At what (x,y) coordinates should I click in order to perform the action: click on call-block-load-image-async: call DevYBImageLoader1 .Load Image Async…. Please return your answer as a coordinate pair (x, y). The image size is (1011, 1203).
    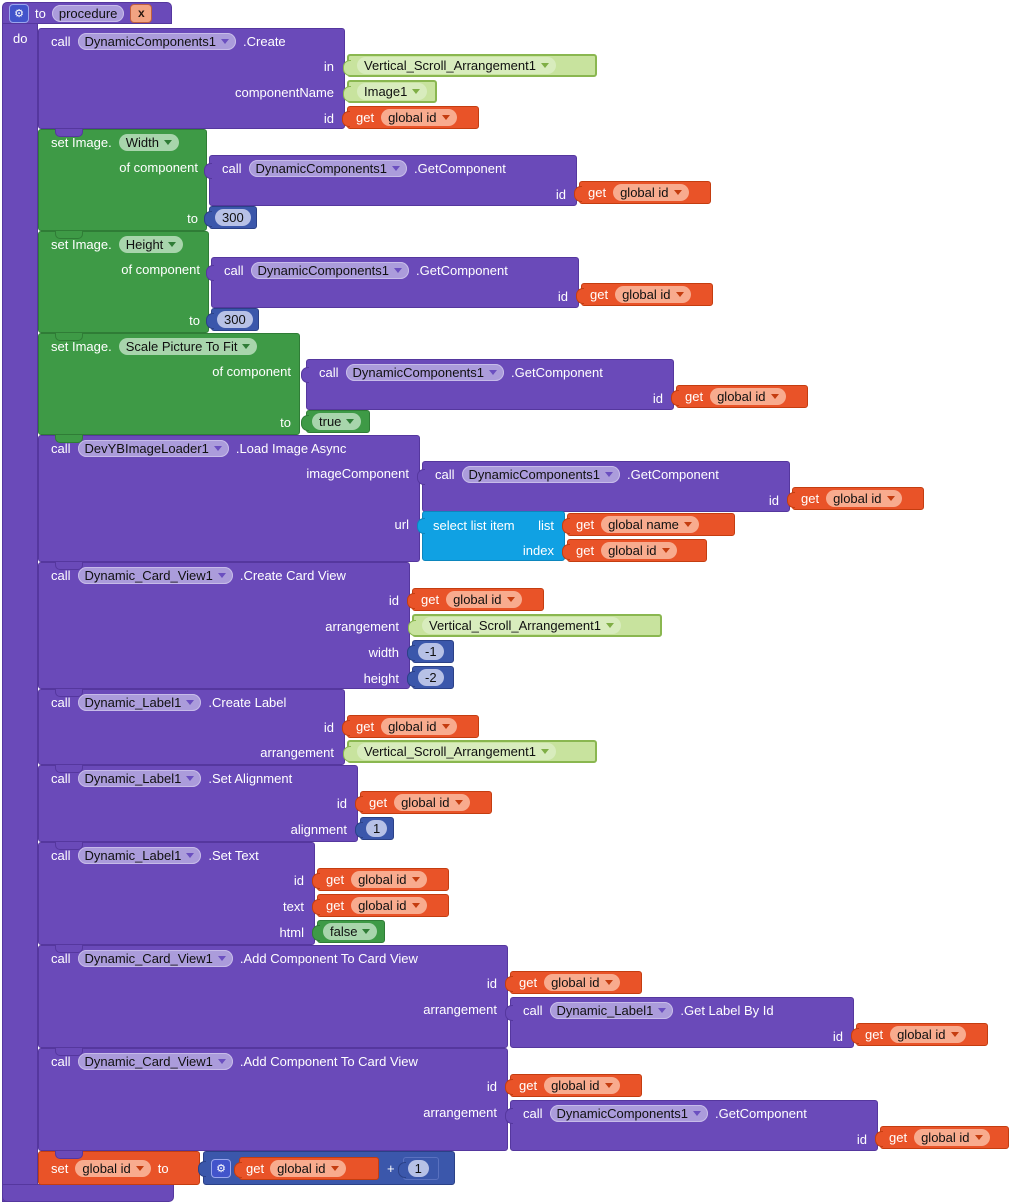
    Looking at the image, I should click on (229, 498).